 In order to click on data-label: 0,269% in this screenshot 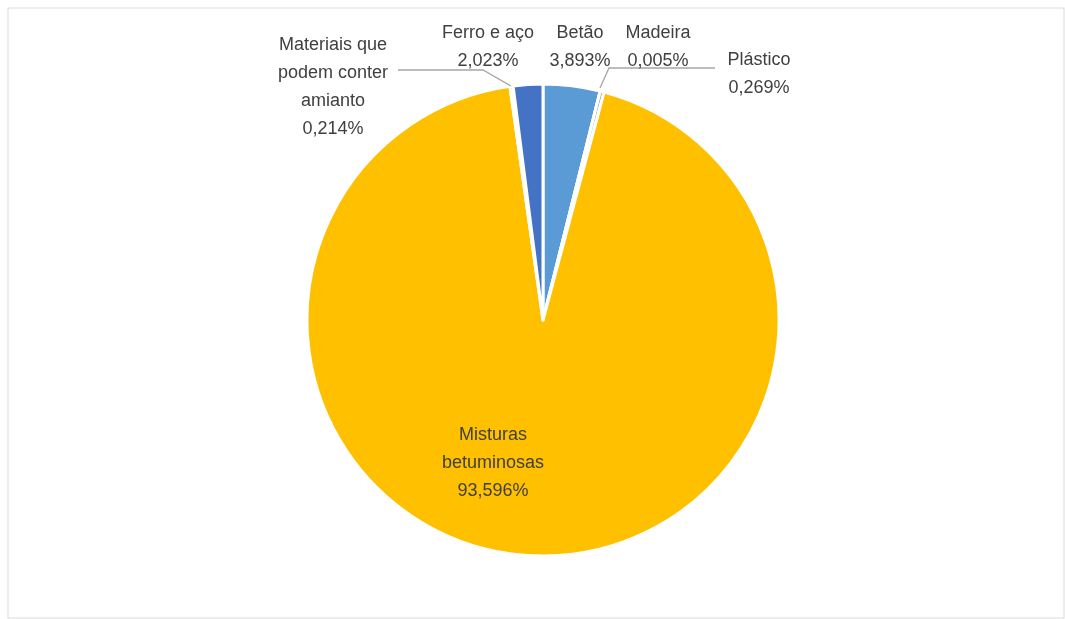, I will do `click(759, 87)`.